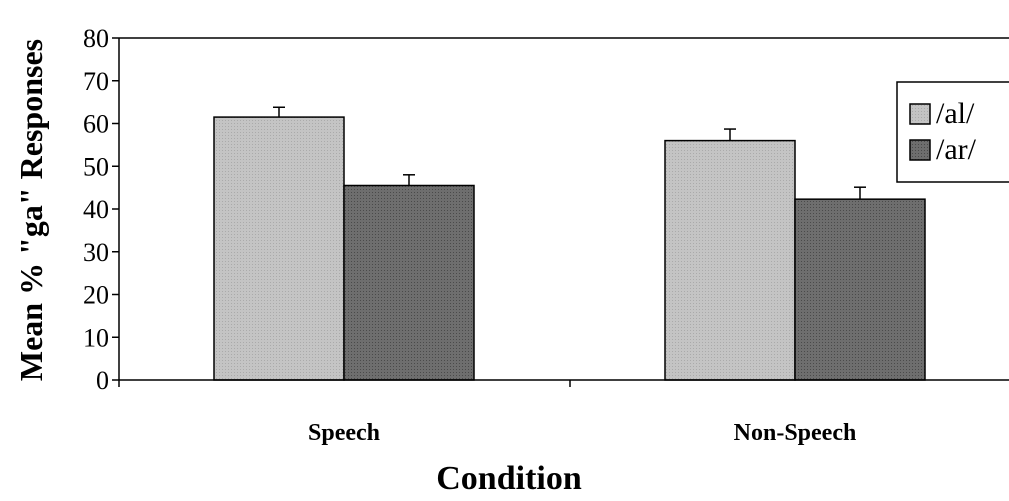  I want to click on y-tick-label: 80, so click(96, 38).